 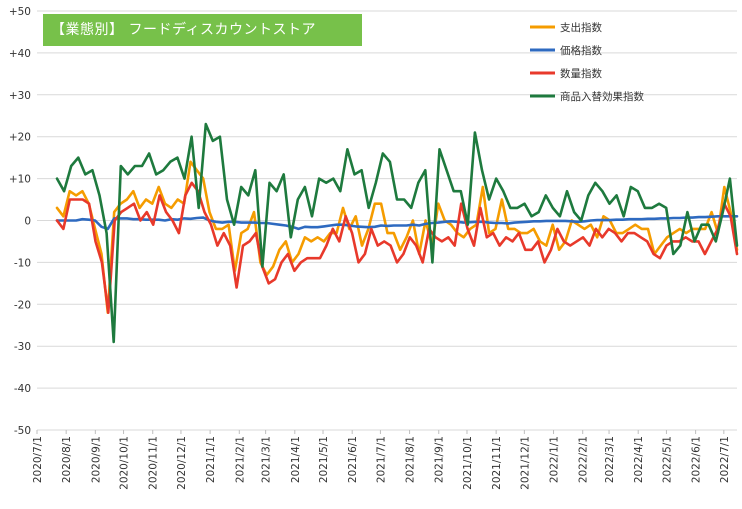 What do you see at coordinates (22, 347) in the screenshot?
I see `y-tick-label: -30` at bounding box center [22, 347].